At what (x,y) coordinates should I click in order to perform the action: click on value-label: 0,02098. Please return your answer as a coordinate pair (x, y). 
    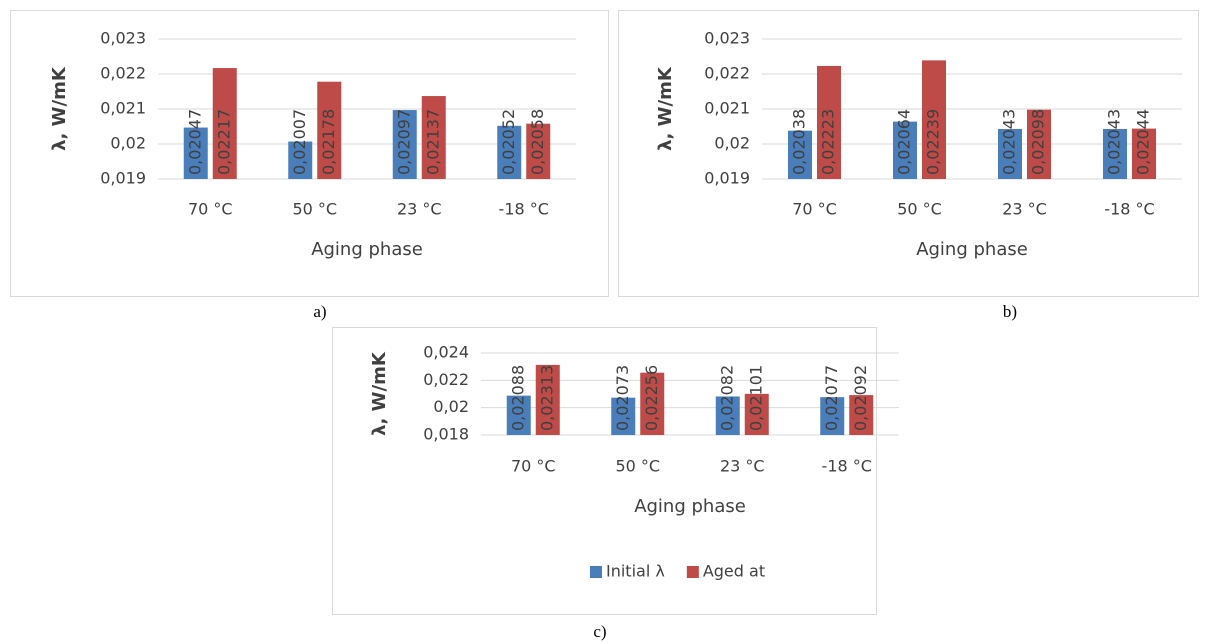
    Looking at the image, I should click on (1038, 142).